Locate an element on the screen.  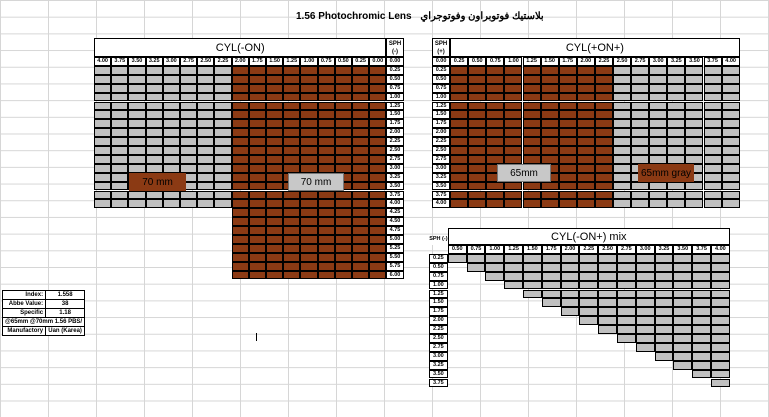
sph-value: 1.00 is located at coordinates (441, 97).